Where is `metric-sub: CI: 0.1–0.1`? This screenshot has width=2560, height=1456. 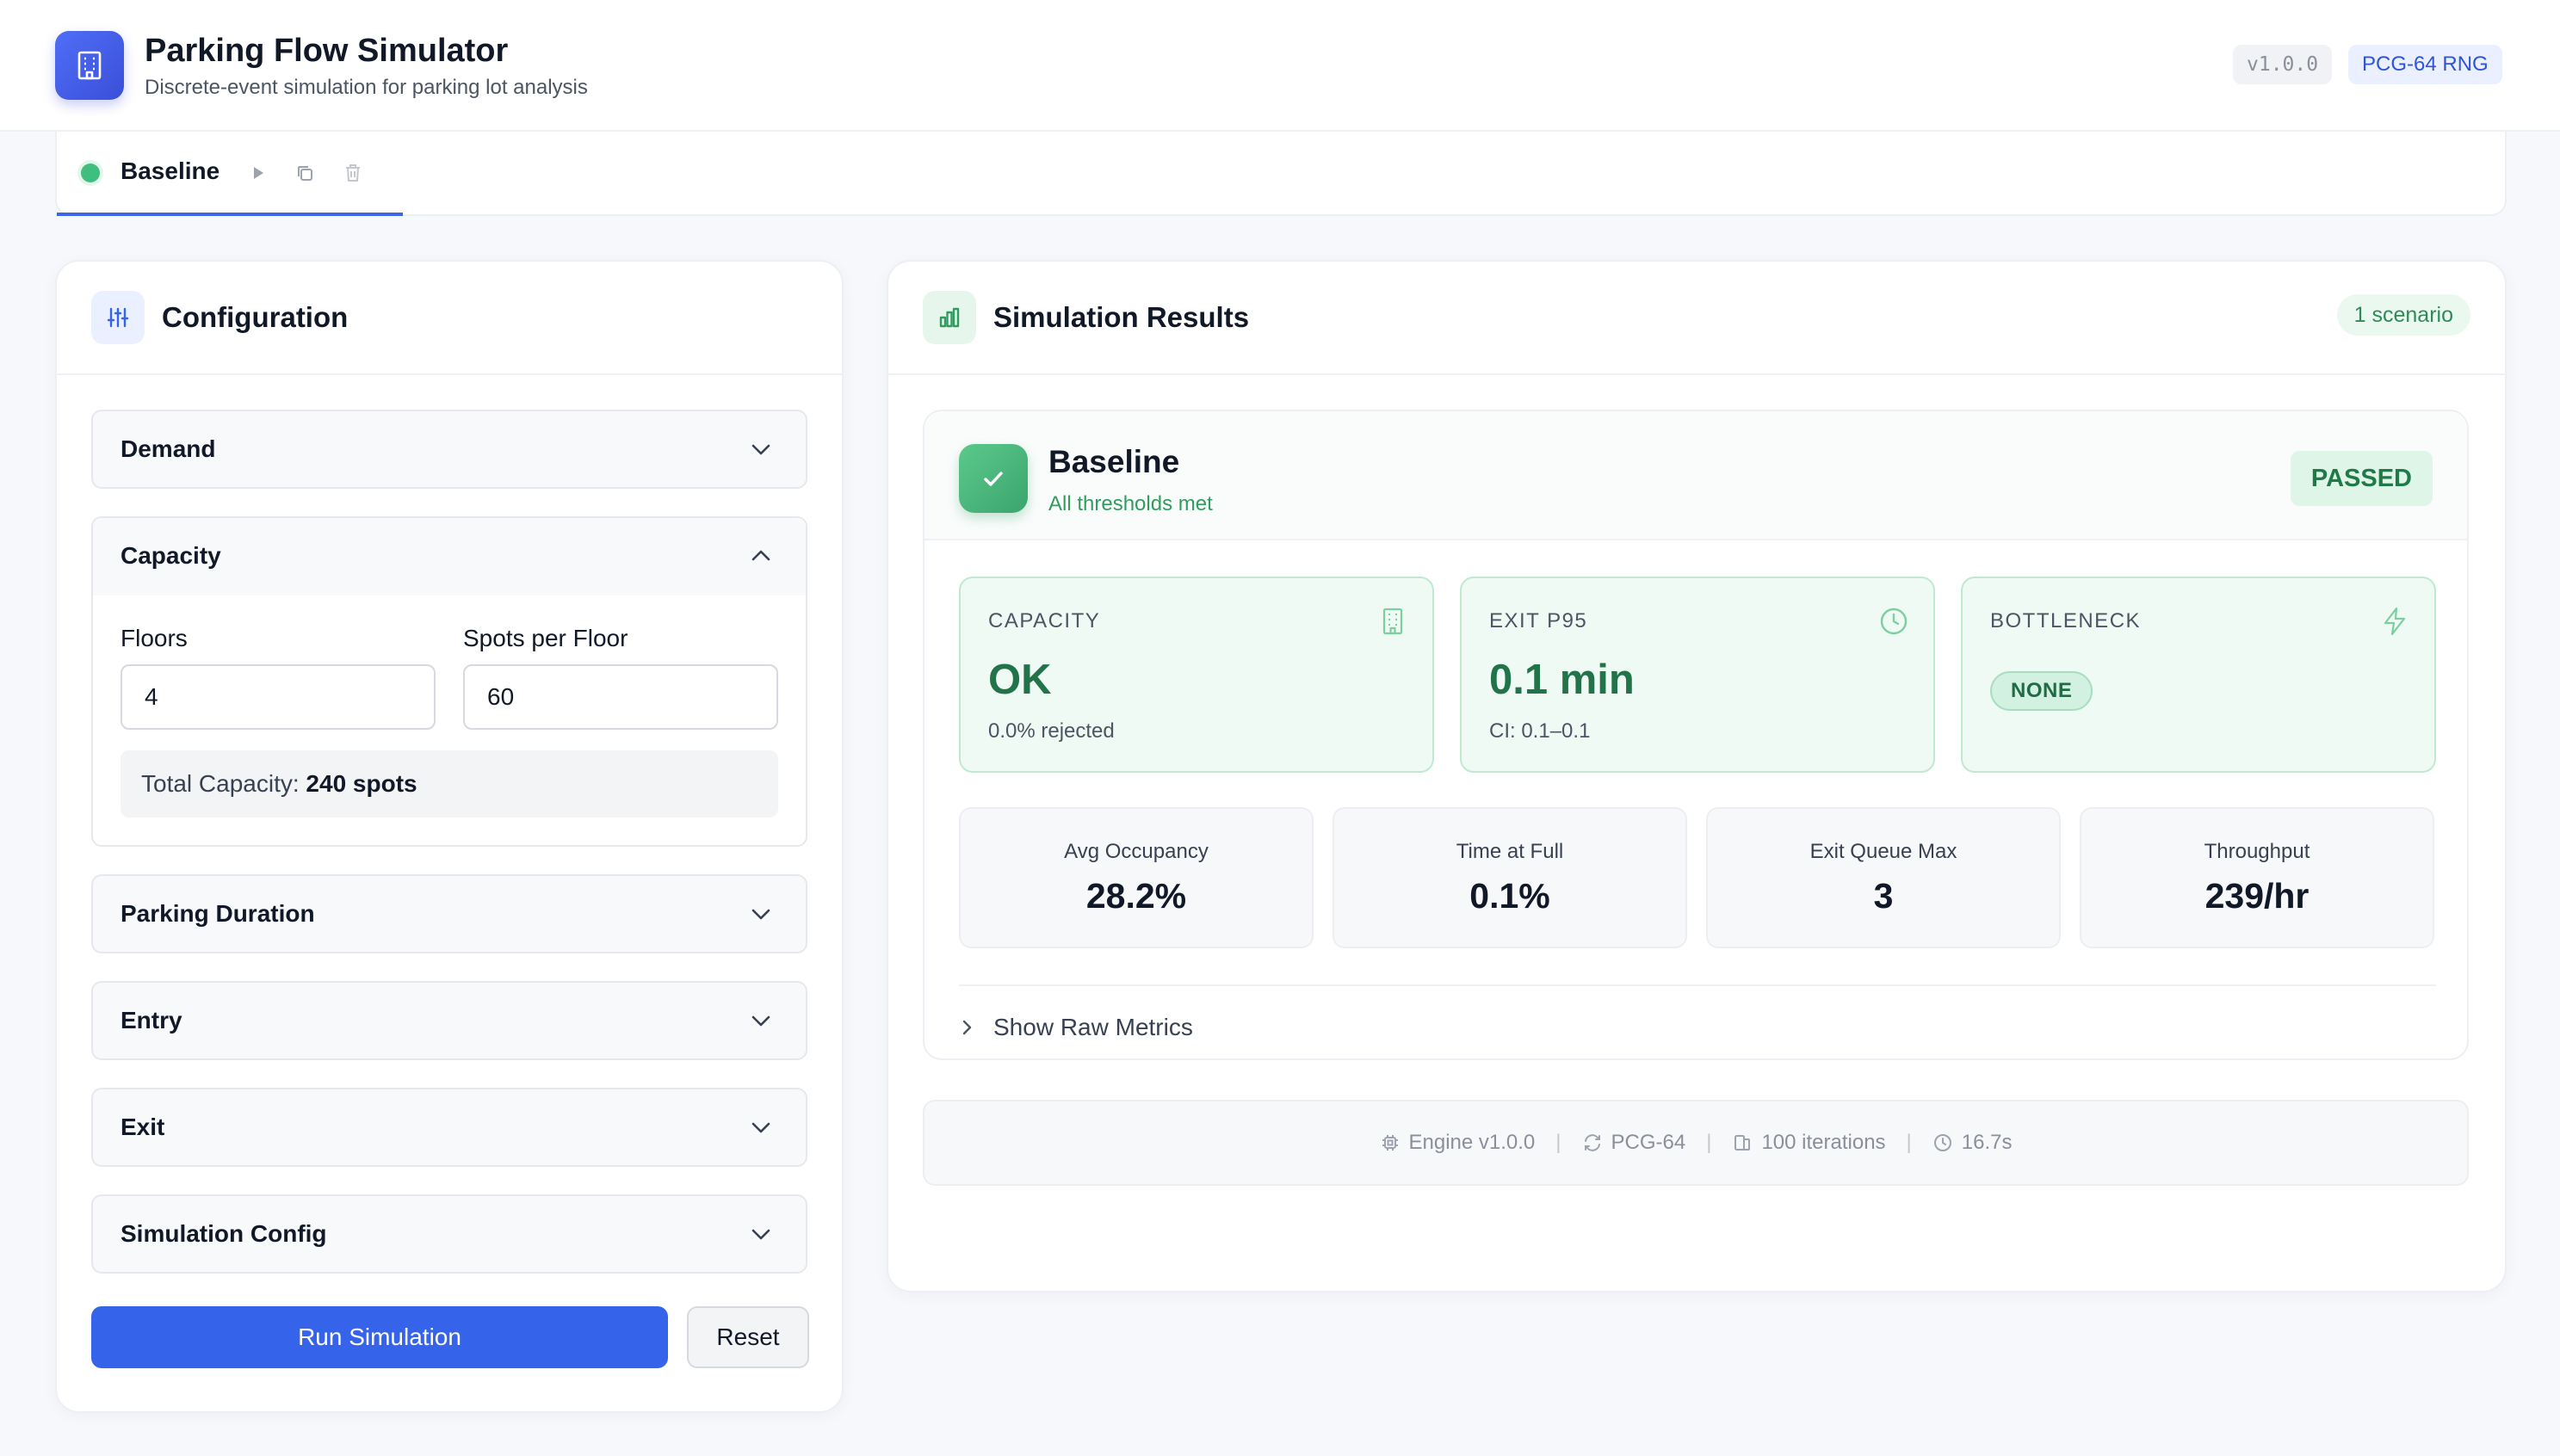 metric-sub: CI: 0.1–0.1 is located at coordinates (1540, 731).